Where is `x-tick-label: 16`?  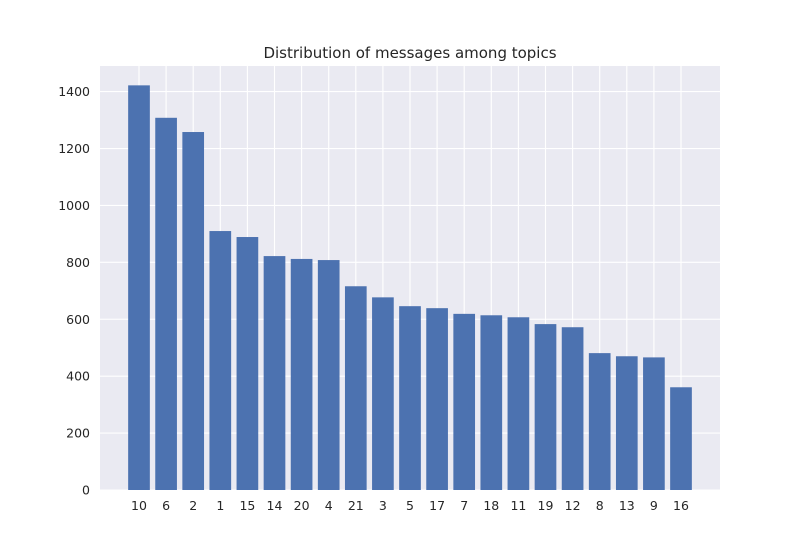
x-tick-label: 16 is located at coordinates (681, 505).